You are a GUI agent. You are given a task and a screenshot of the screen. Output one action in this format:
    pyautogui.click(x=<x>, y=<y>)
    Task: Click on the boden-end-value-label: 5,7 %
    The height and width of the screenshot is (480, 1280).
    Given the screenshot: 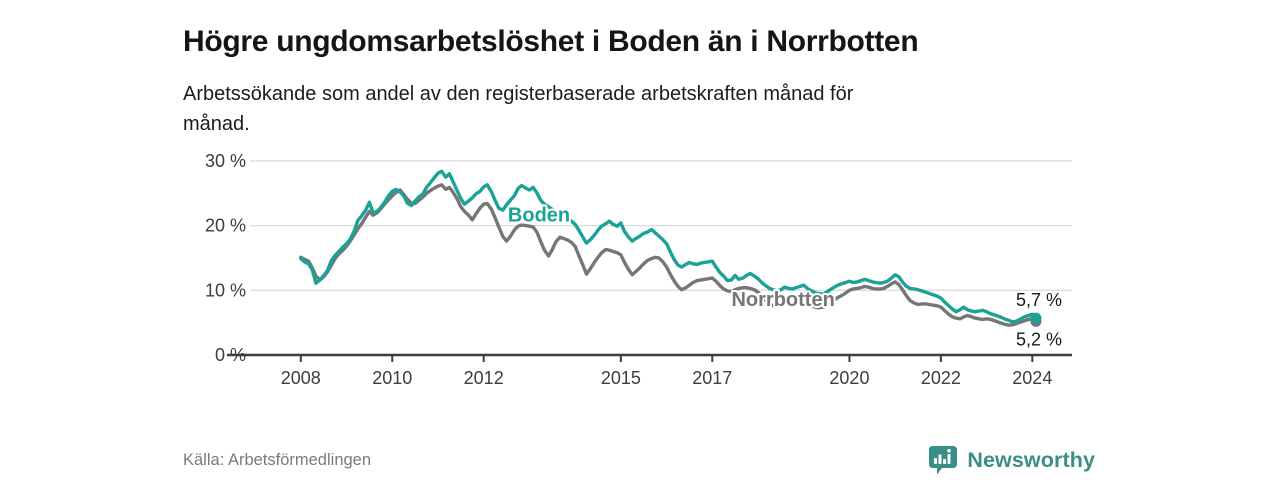 What is the action you would take?
    pyautogui.click(x=1039, y=300)
    